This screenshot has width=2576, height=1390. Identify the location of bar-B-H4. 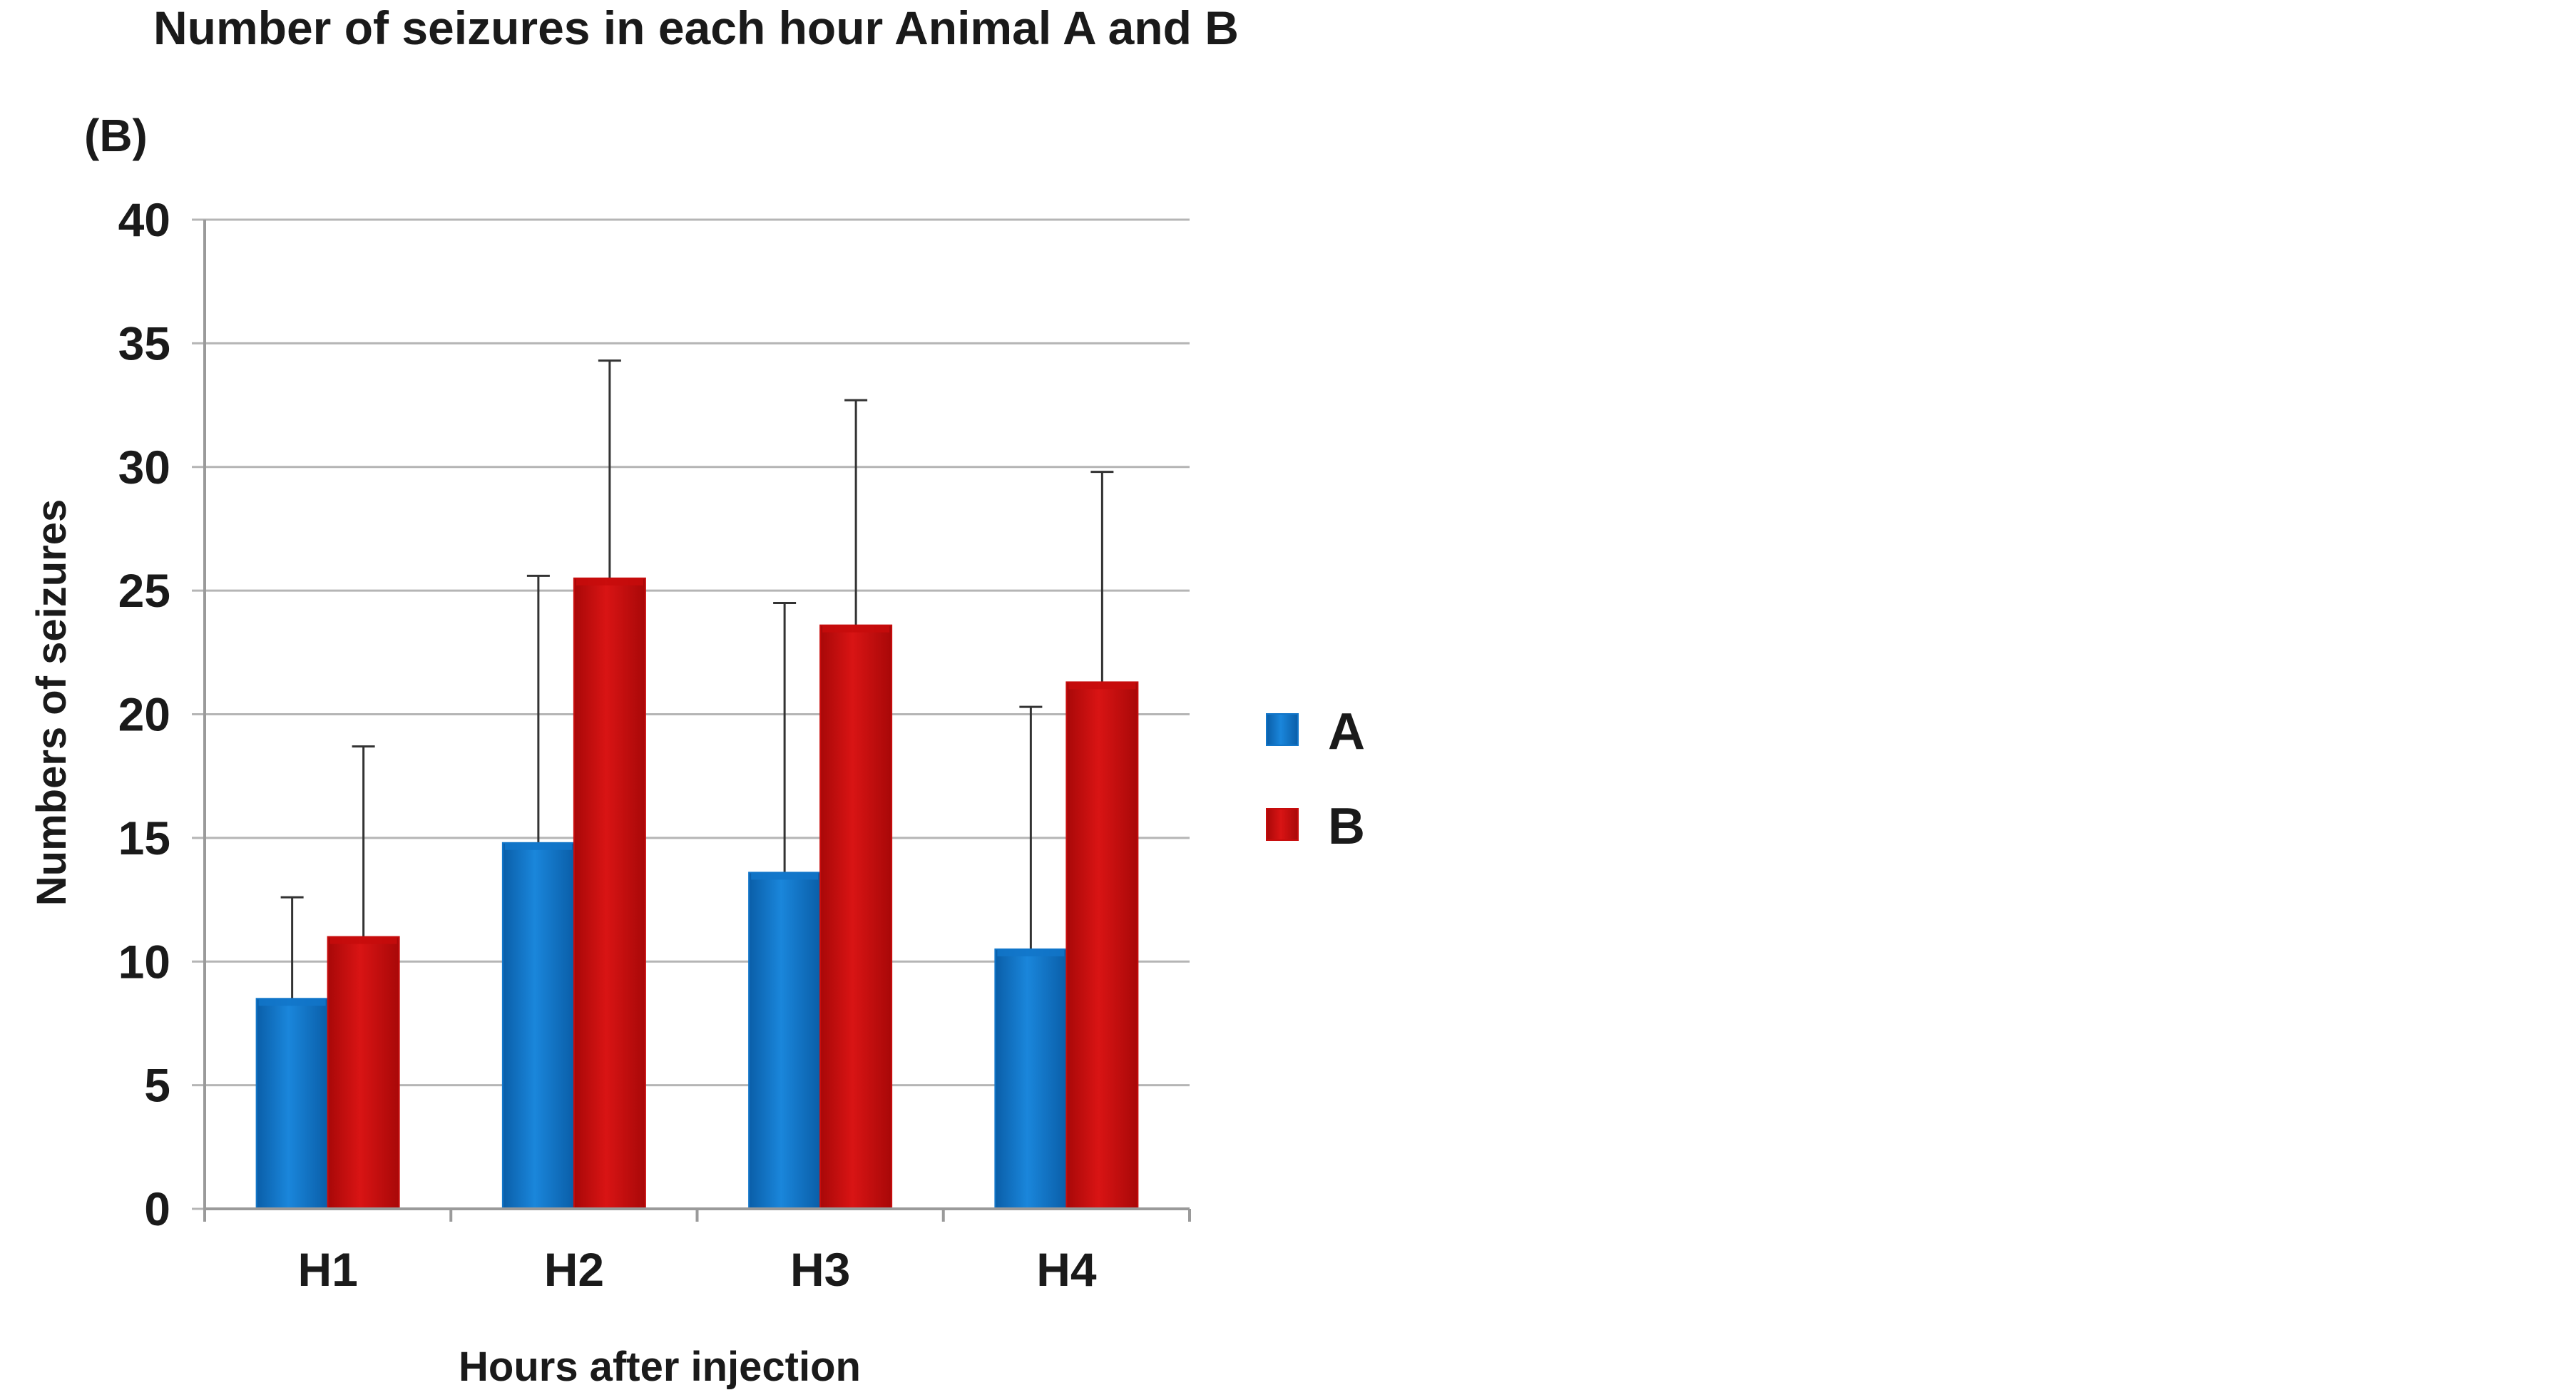
(1102, 945).